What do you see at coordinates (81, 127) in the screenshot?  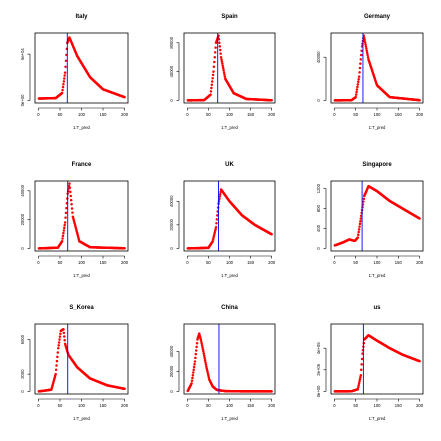 I see `x-axis-label: 1:T_pred` at bounding box center [81, 127].